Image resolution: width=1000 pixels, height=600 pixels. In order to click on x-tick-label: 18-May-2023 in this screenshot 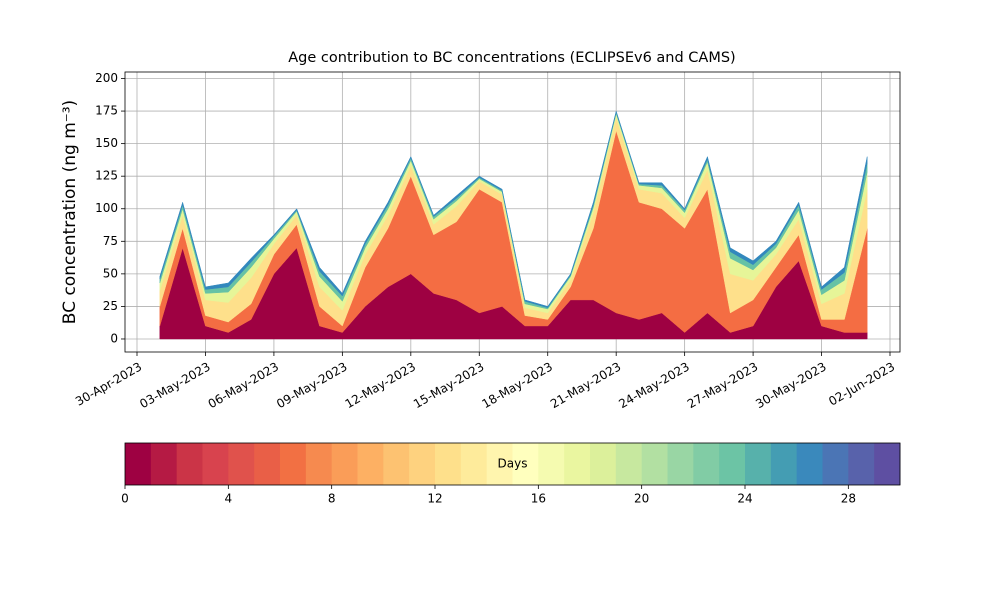, I will do `click(516, 386)`.